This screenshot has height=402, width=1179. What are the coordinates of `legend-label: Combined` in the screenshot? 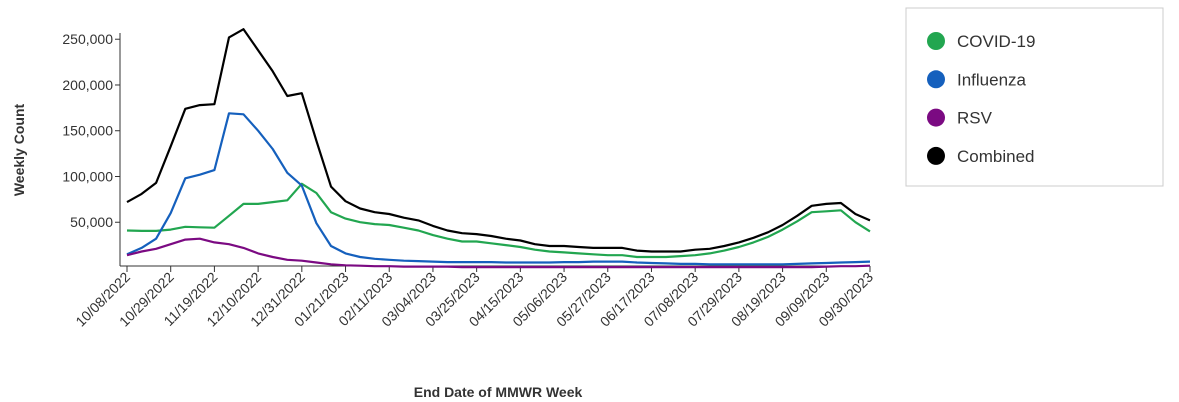 It's located at (996, 156).